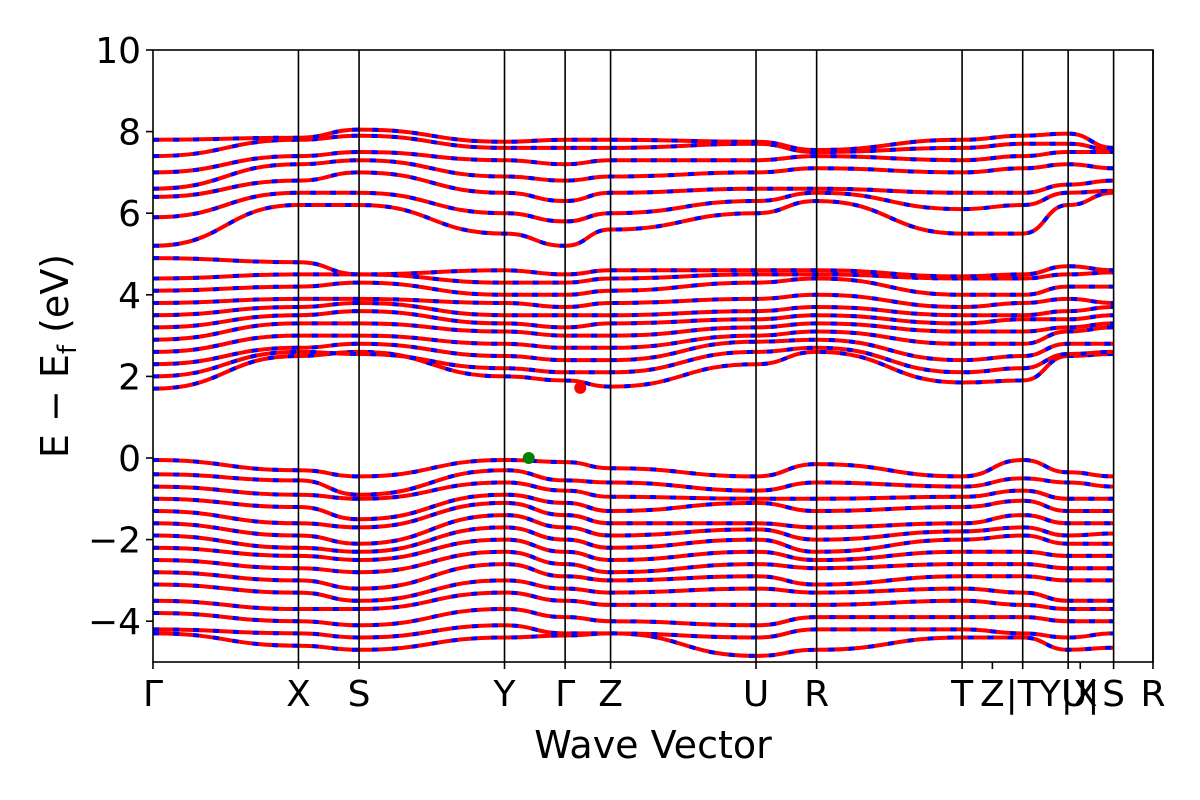  I want to click on conduction-band-1-spin-up, so click(633, 362).